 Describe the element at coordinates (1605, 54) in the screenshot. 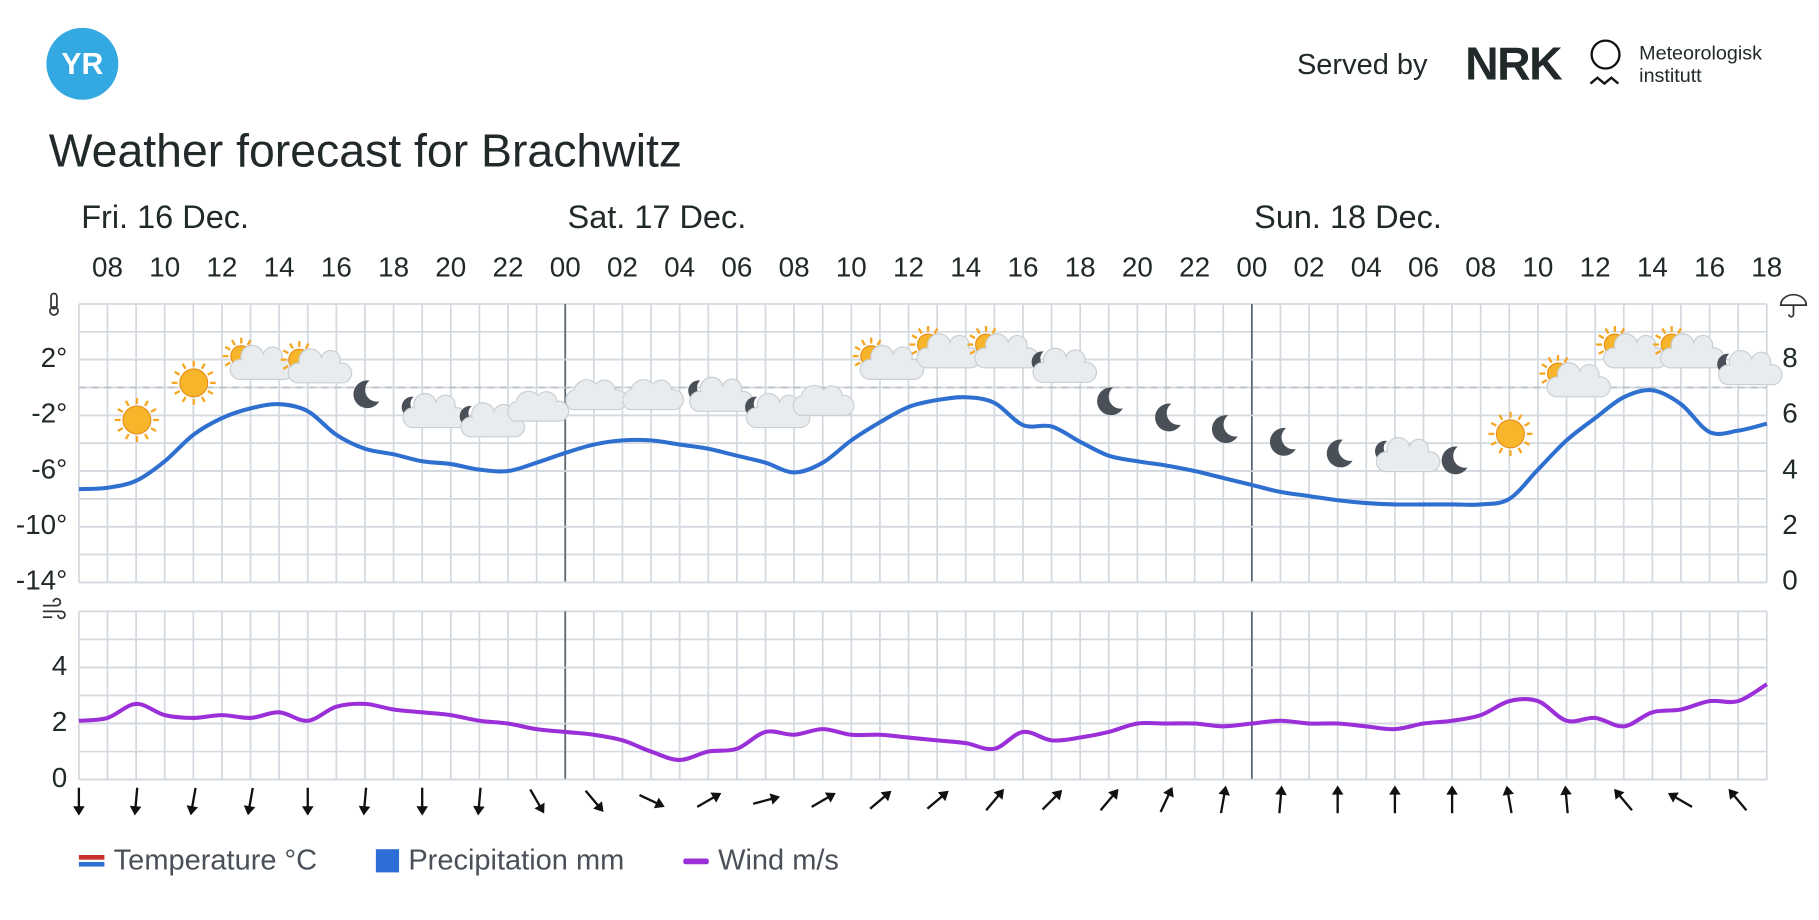

I see `met-logo` at that location.